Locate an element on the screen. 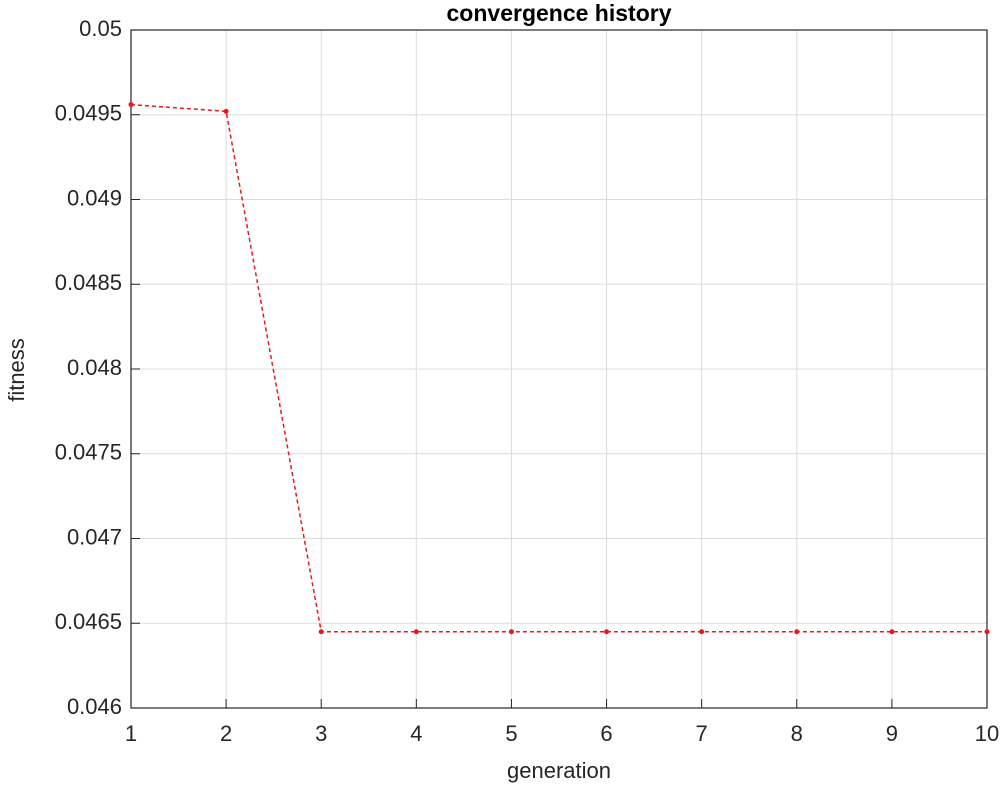 The height and width of the screenshot is (793, 1005). chart-title: convergence history is located at coordinates (559, 13).